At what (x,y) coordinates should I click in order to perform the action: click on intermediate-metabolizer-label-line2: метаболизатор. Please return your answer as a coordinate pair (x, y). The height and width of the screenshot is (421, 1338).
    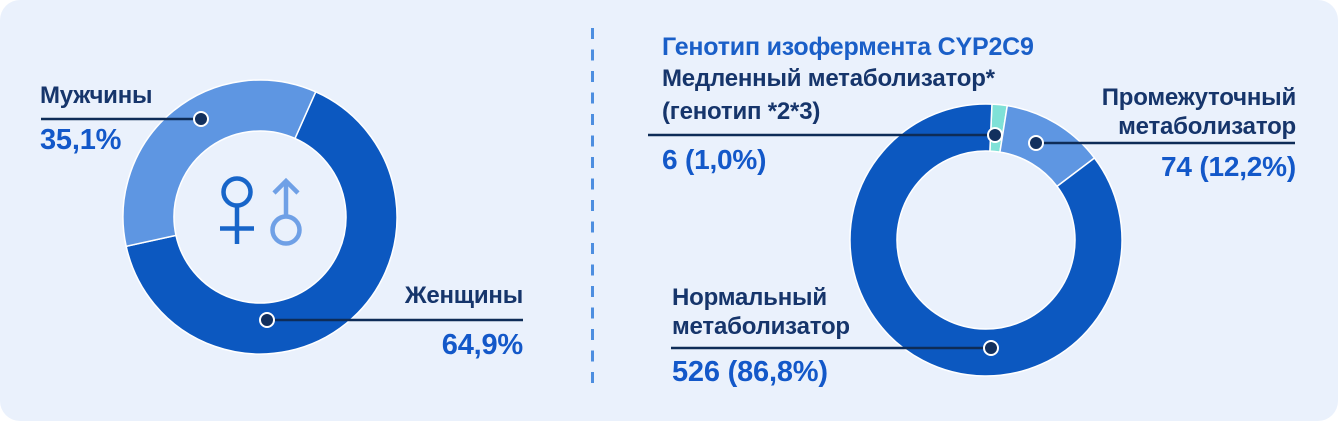
    Looking at the image, I should click on (1207, 126).